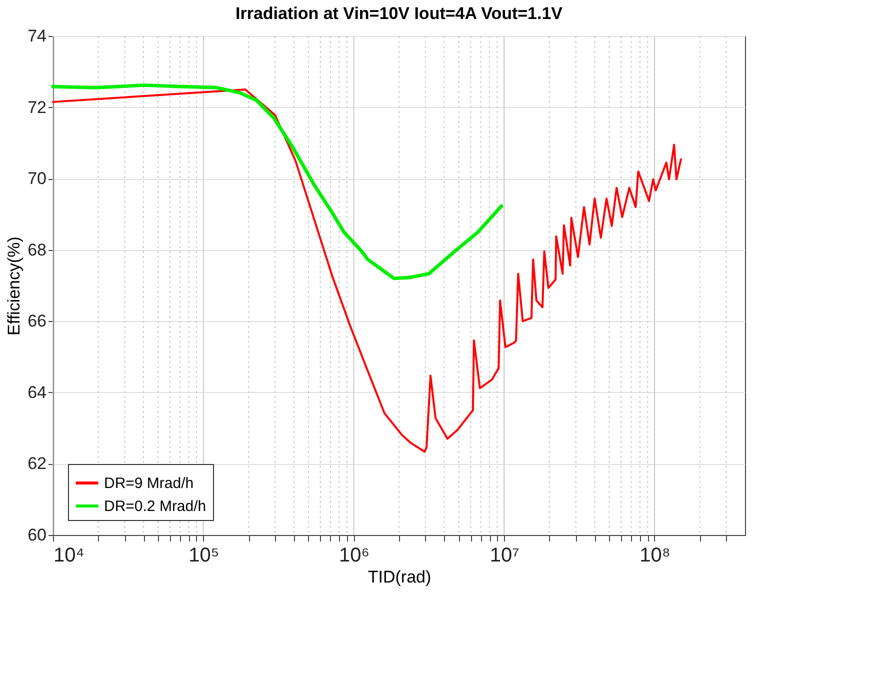 The width and height of the screenshot is (874, 683). Describe the element at coordinates (69, 555) in the screenshot. I see `x-tick-label: 10⁴` at that location.